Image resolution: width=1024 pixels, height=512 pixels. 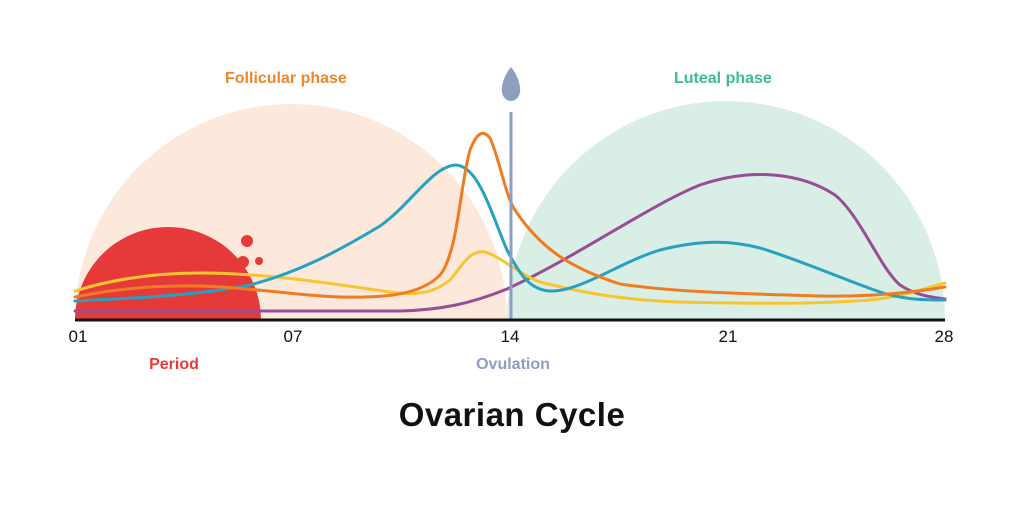 What do you see at coordinates (513, 364) in the screenshot?
I see `ovulation-label: Ovulation` at bounding box center [513, 364].